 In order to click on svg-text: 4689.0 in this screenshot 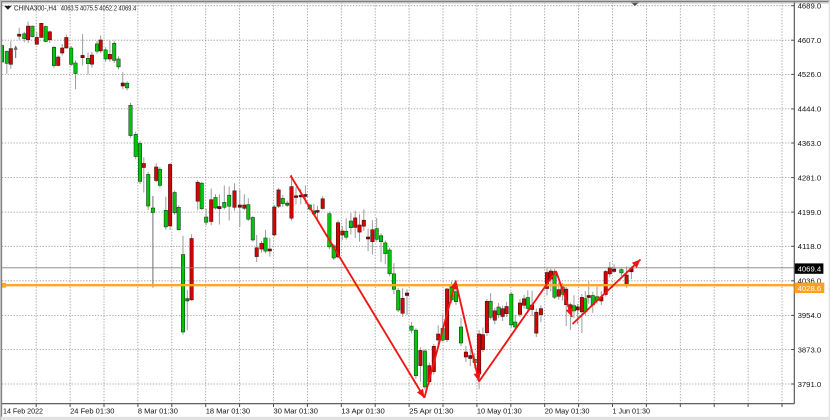, I will do `click(810, 6)`.